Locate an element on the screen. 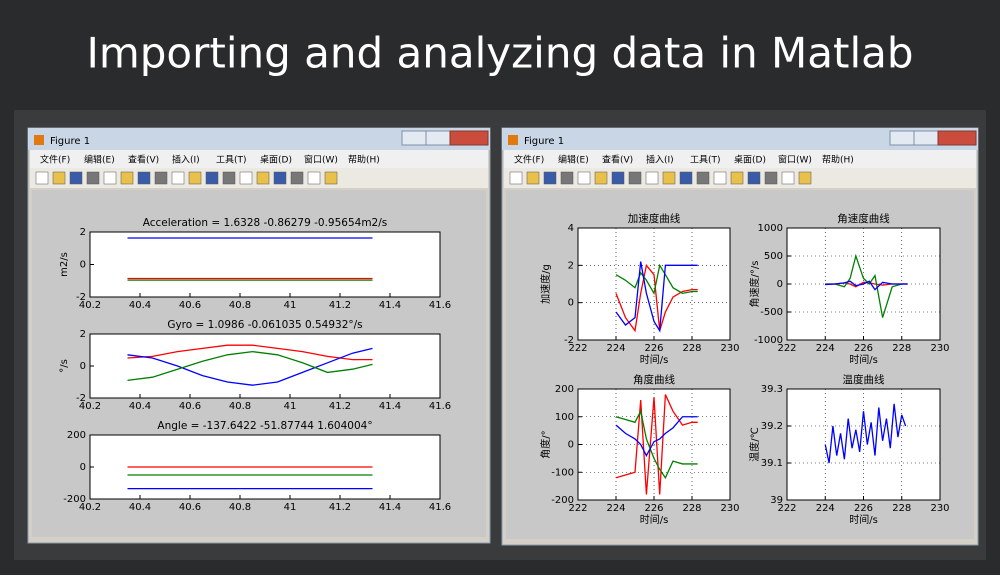 The width and height of the screenshot is (1000, 575). y-tick-label: -200 is located at coordinates (74, 499).